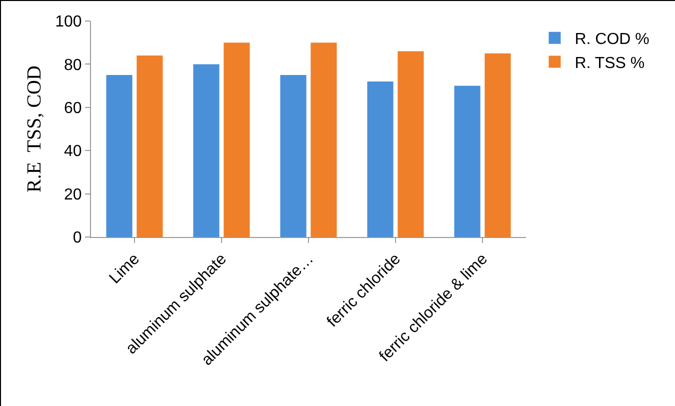 The height and width of the screenshot is (406, 675). Describe the element at coordinates (73, 65) in the screenshot. I see `y-tick-label: 80` at that location.